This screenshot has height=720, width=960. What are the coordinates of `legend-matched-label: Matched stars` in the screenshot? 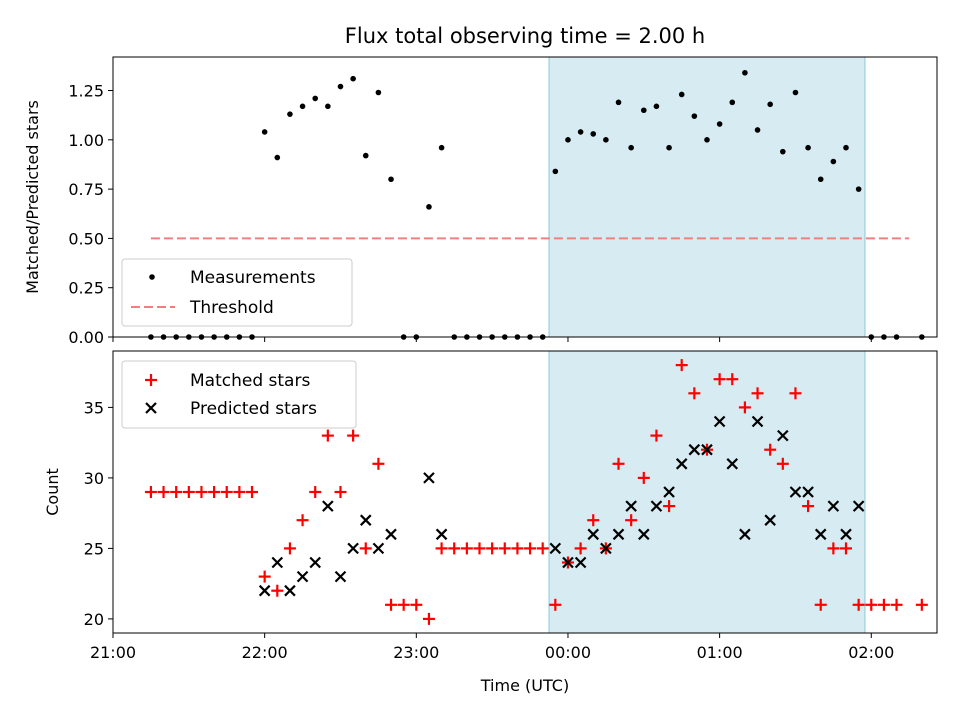 It's located at (250, 381).